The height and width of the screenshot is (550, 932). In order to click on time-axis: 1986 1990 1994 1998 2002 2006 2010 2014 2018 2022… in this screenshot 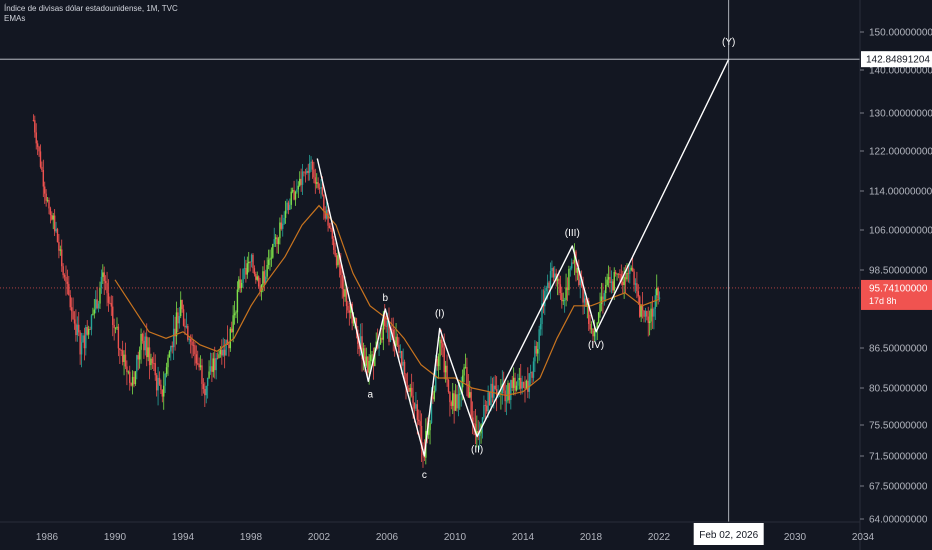, I will do `click(455, 537)`.